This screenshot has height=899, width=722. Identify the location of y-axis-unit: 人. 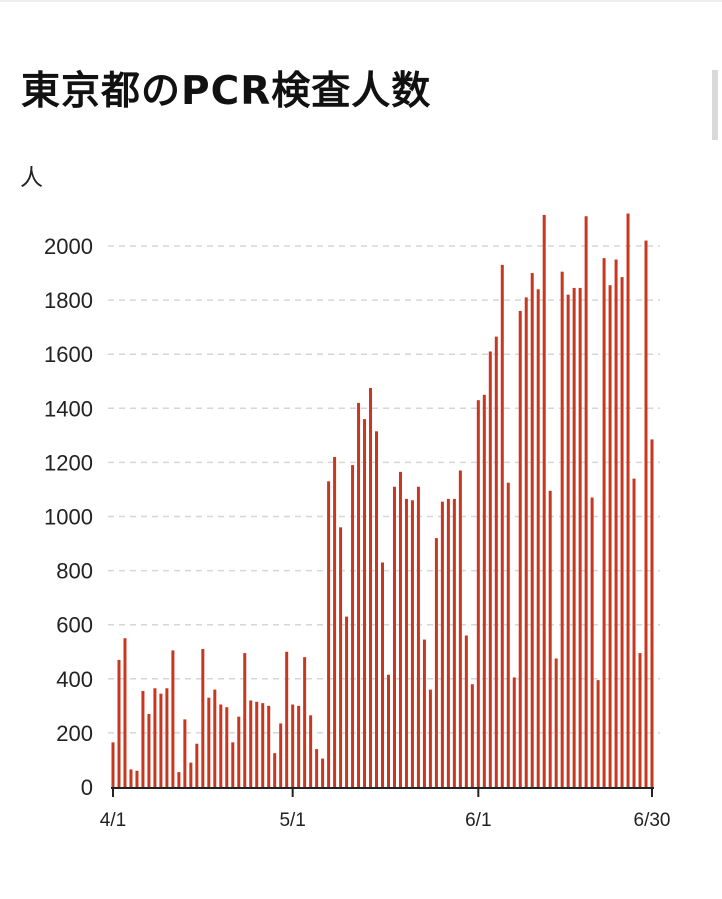
(31, 178).